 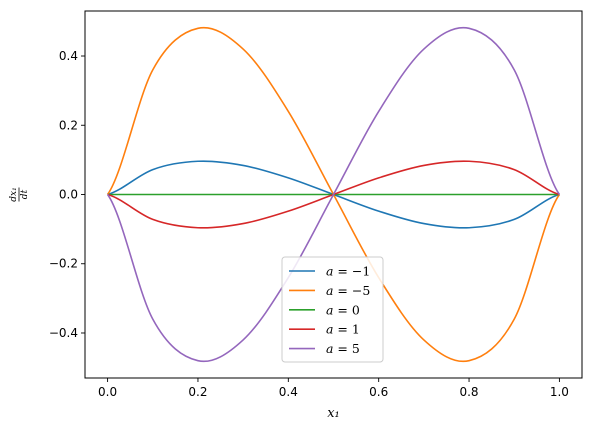 I want to click on y-axis-label-numerator: dx₁, so click(x=14, y=194).